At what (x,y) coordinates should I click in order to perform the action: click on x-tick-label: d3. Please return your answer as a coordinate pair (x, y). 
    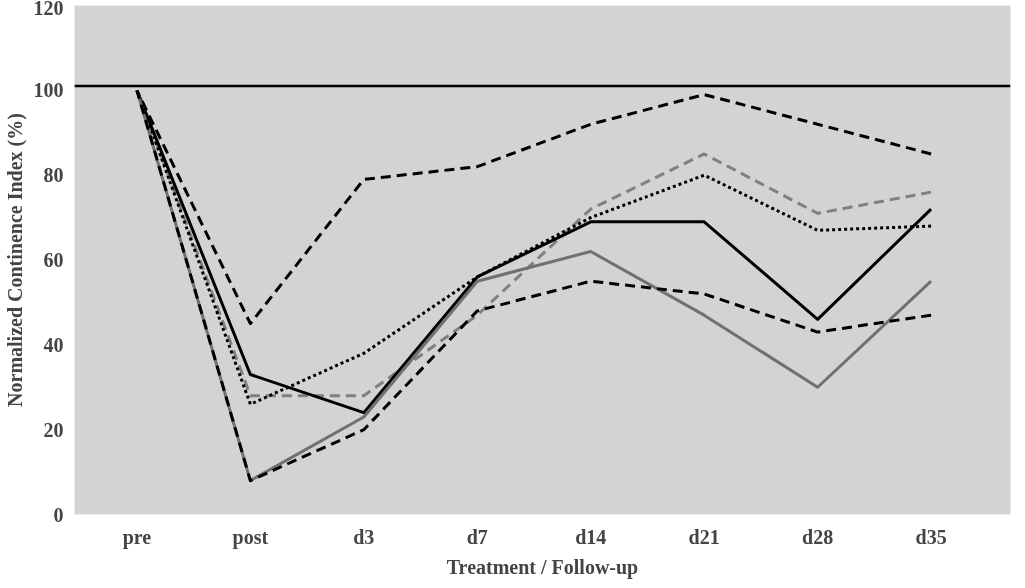
    Looking at the image, I should click on (364, 536).